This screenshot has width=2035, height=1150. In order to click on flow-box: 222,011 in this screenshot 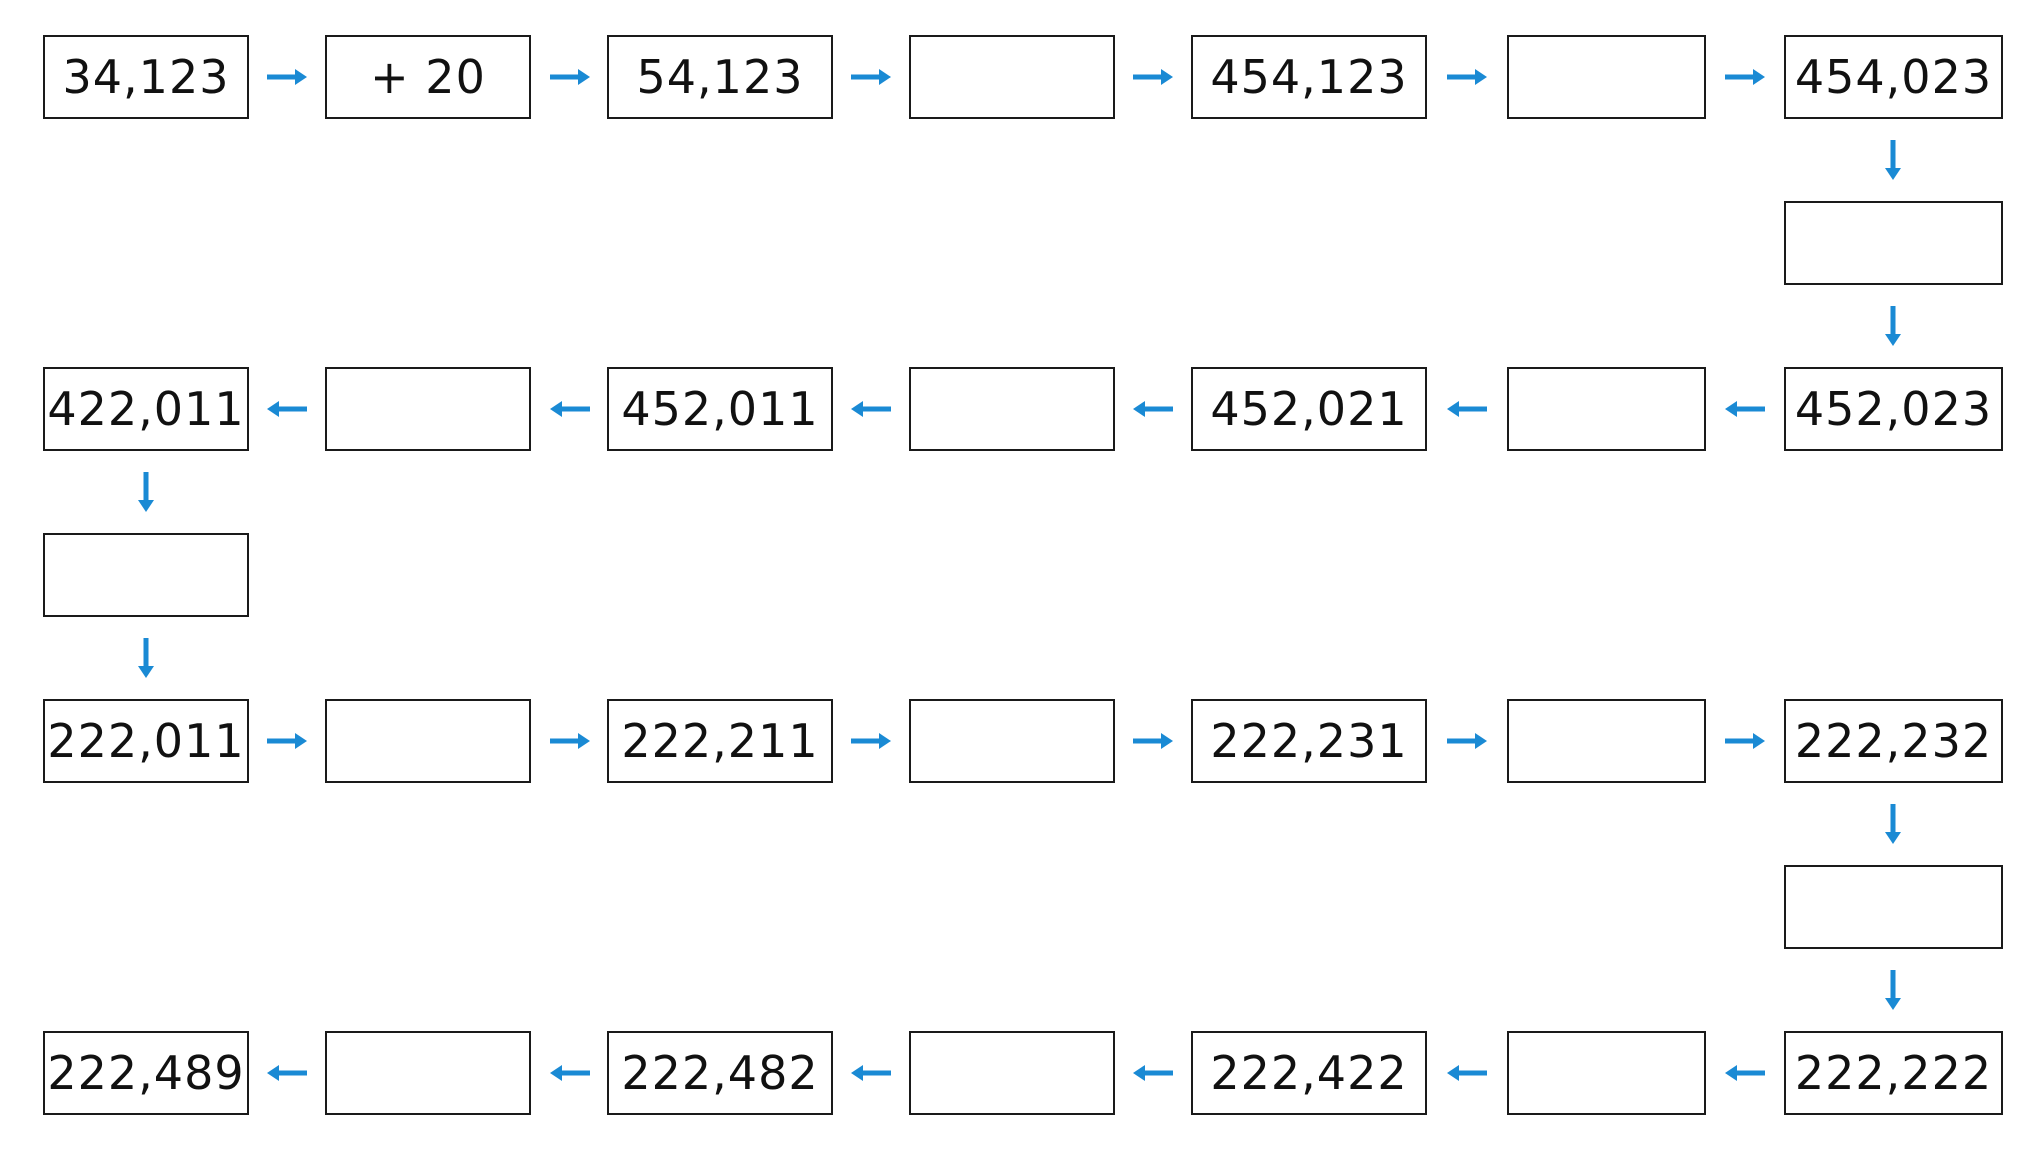, I will do `click(146, 741)`.